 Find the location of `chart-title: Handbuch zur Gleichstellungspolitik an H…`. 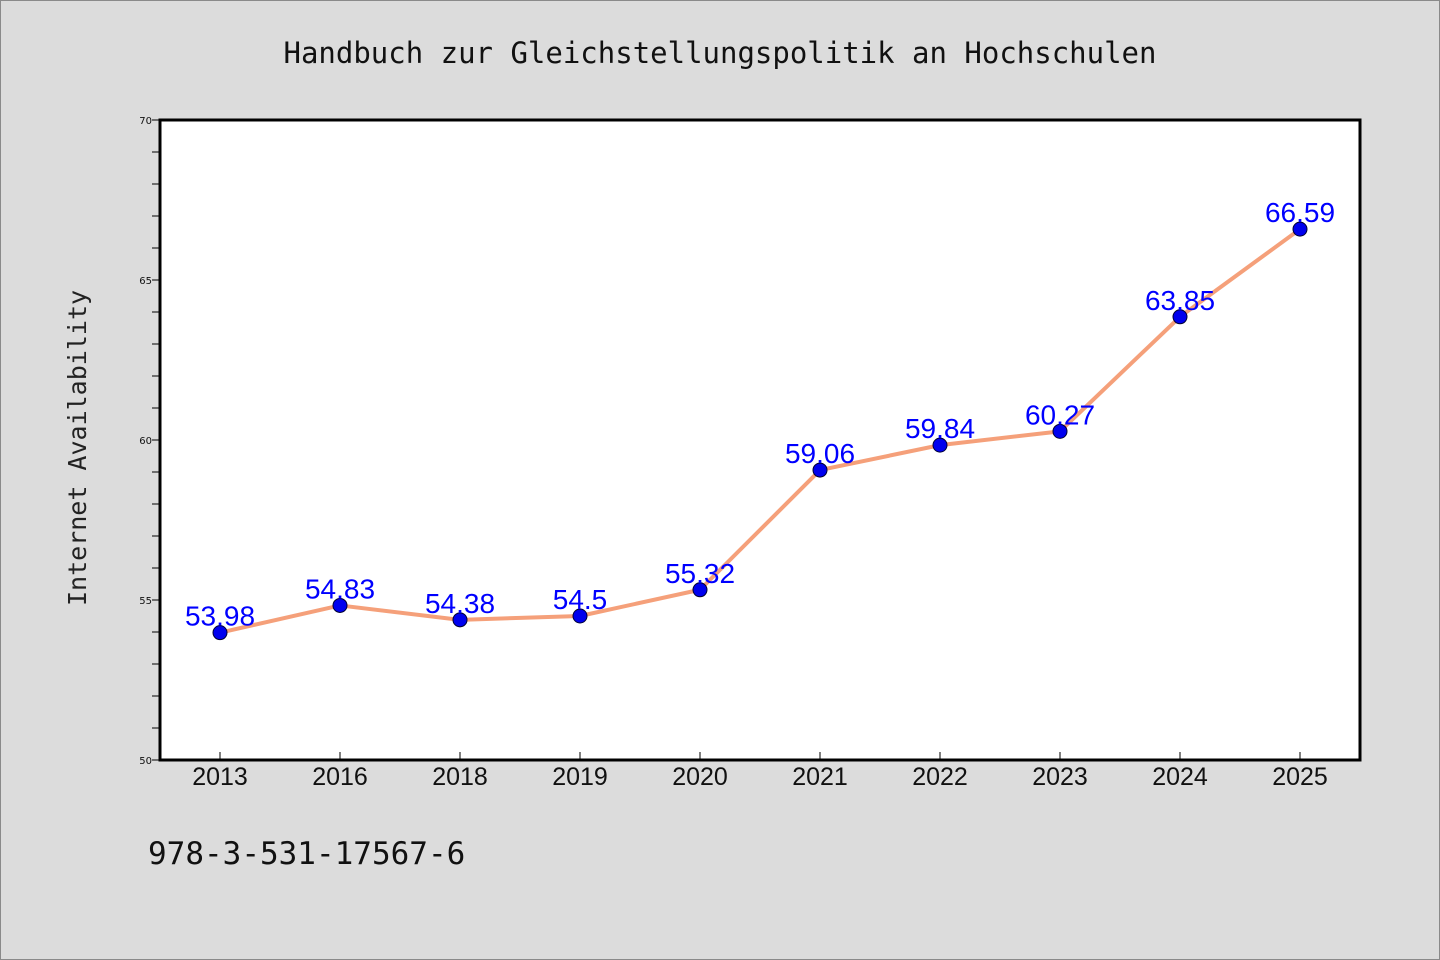

chart-title: Handbuch zur Gleichstellungspolitik an H… is located at coordinates (720, 53).